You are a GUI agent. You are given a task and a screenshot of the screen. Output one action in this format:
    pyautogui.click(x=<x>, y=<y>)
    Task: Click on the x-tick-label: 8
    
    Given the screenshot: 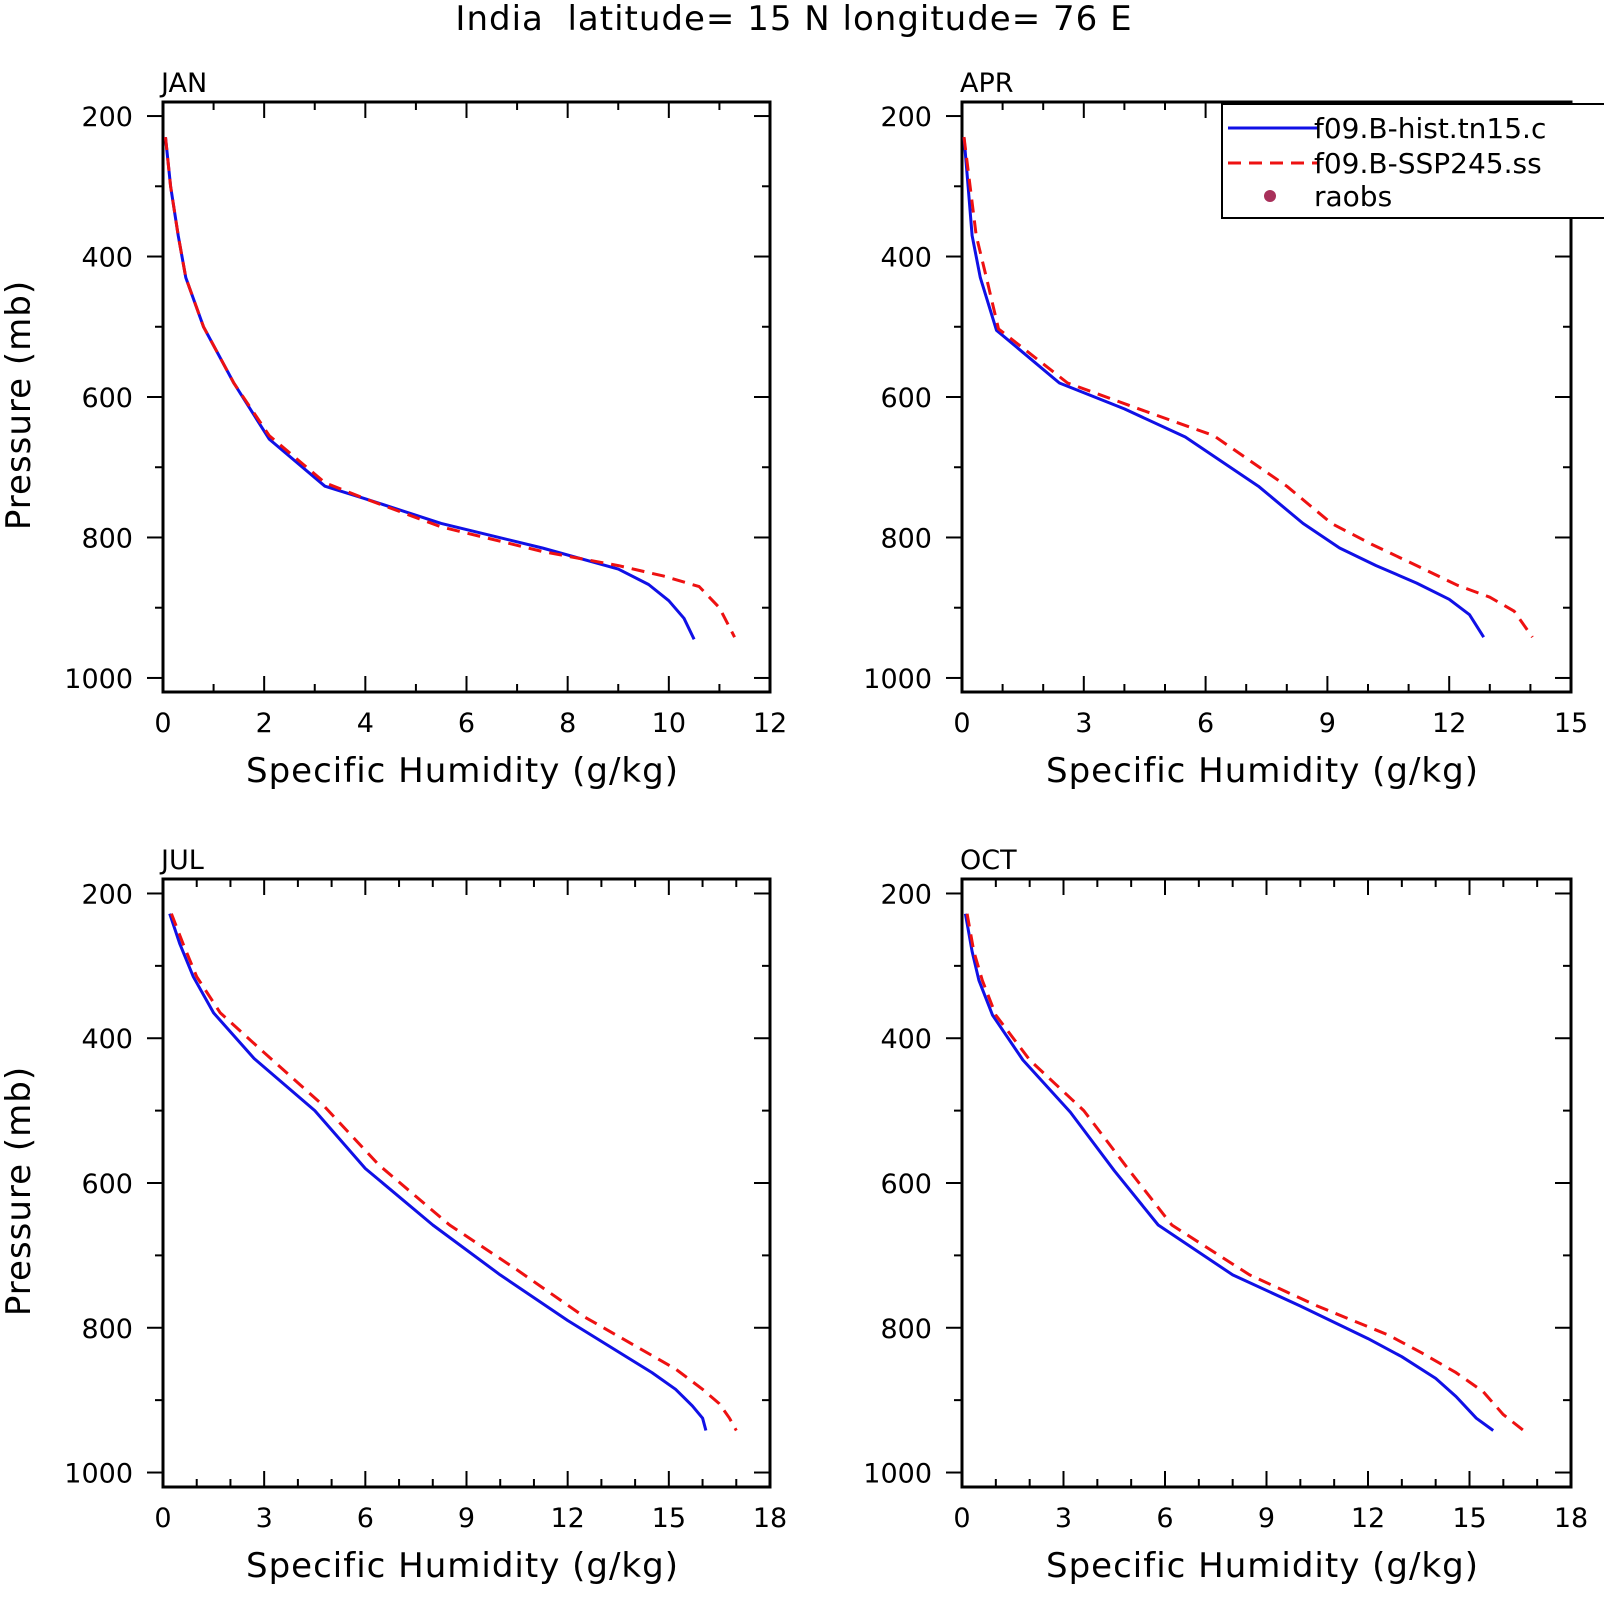 What is the action you would take?
    pyautogui.click(x=567, y=723)
    